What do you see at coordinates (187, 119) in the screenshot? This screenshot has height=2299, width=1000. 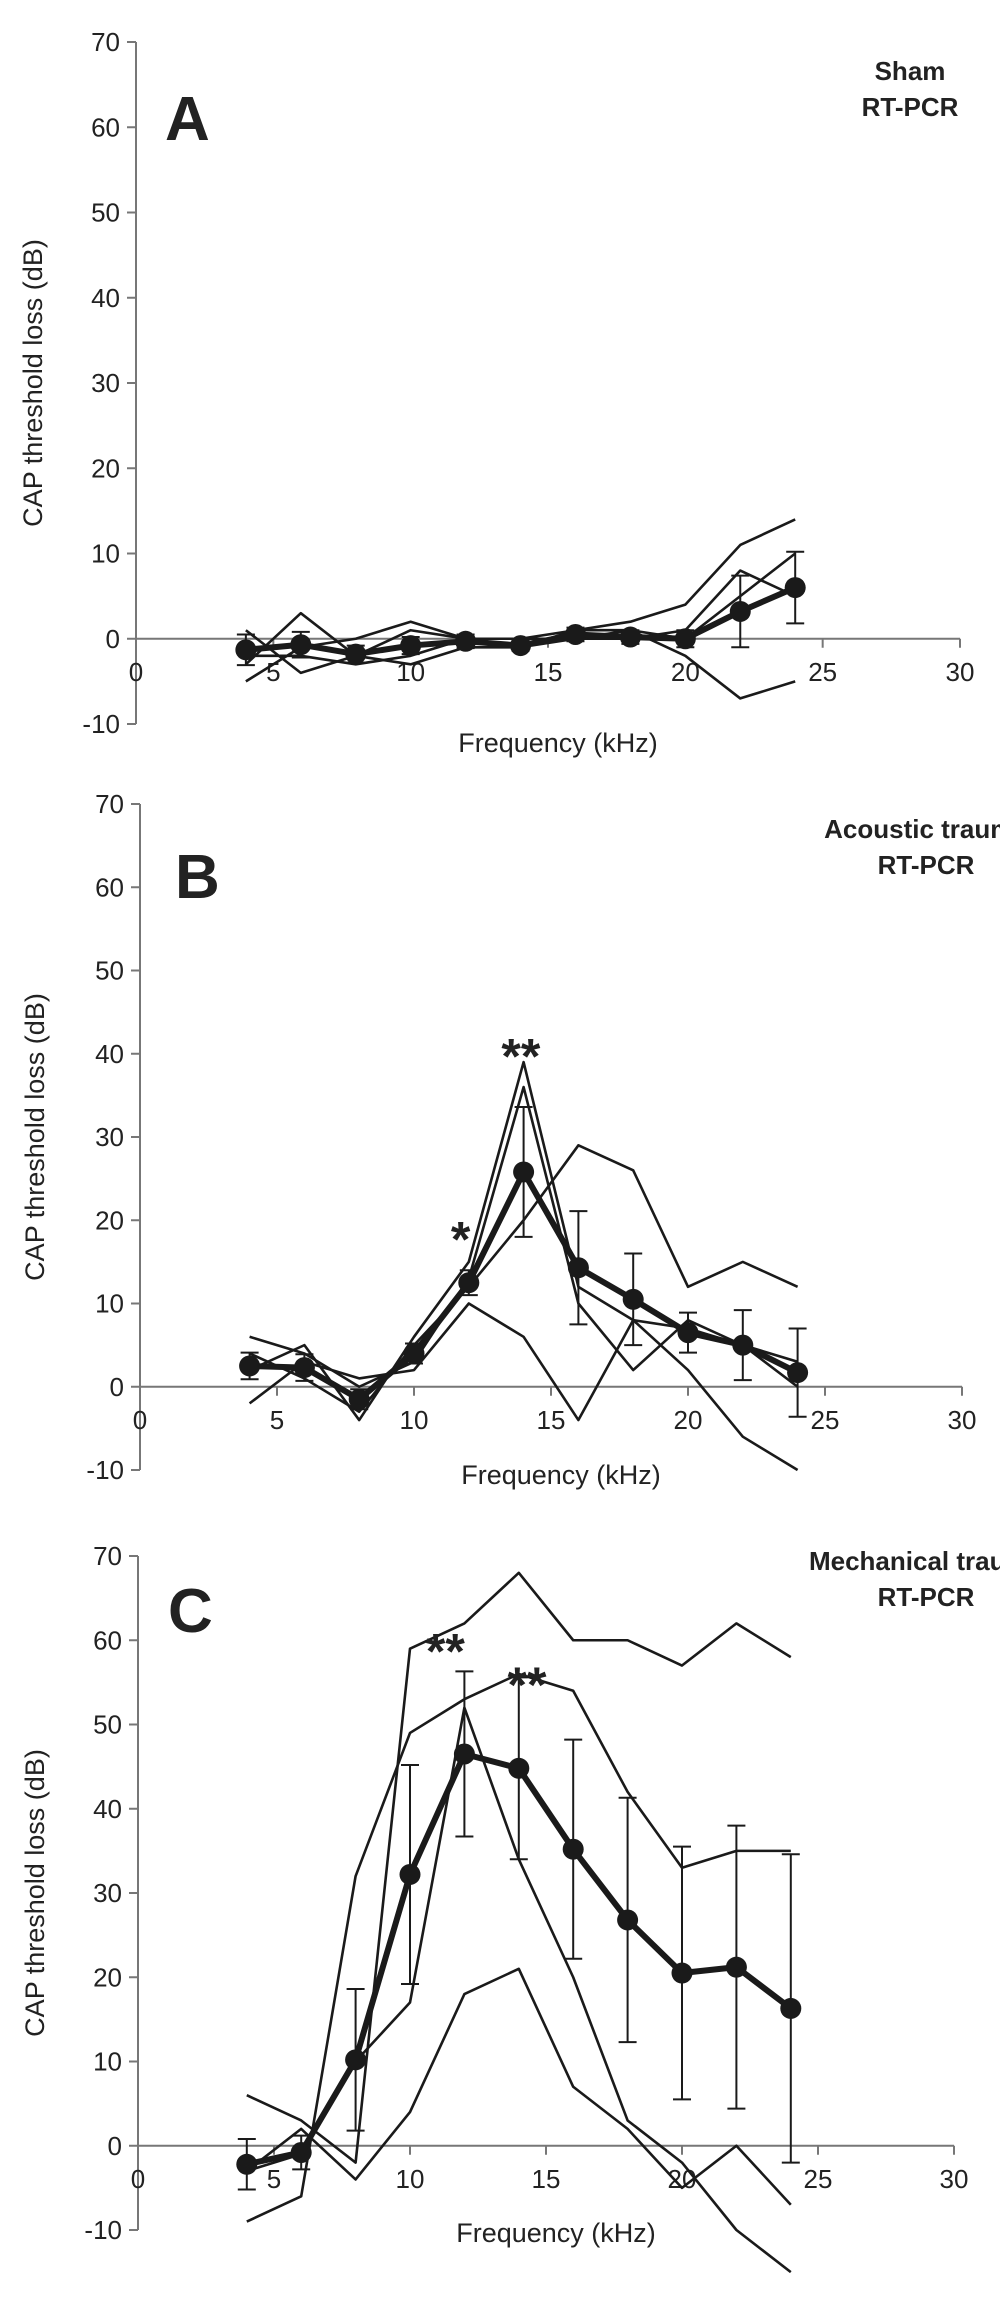 I see `panel-letter: A` at bounding box center [187, 119].